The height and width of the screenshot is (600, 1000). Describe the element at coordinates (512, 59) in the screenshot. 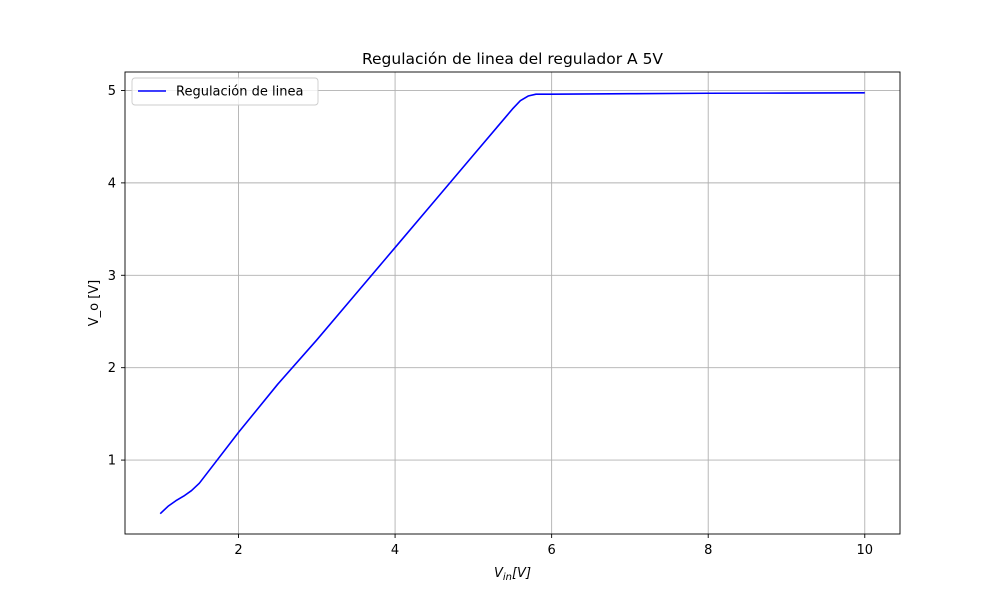

I see `chart-title: Regulación de linea del regulador A 5V` at that location.